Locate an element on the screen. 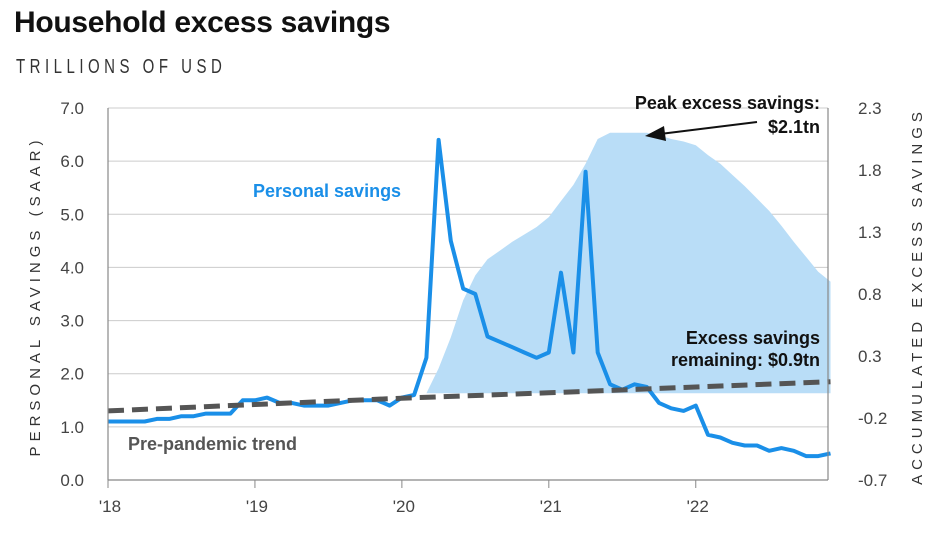 This screenshot has width=950, height=537. y-left-tick-label: 4.0 is located at coordinates (72, 267).